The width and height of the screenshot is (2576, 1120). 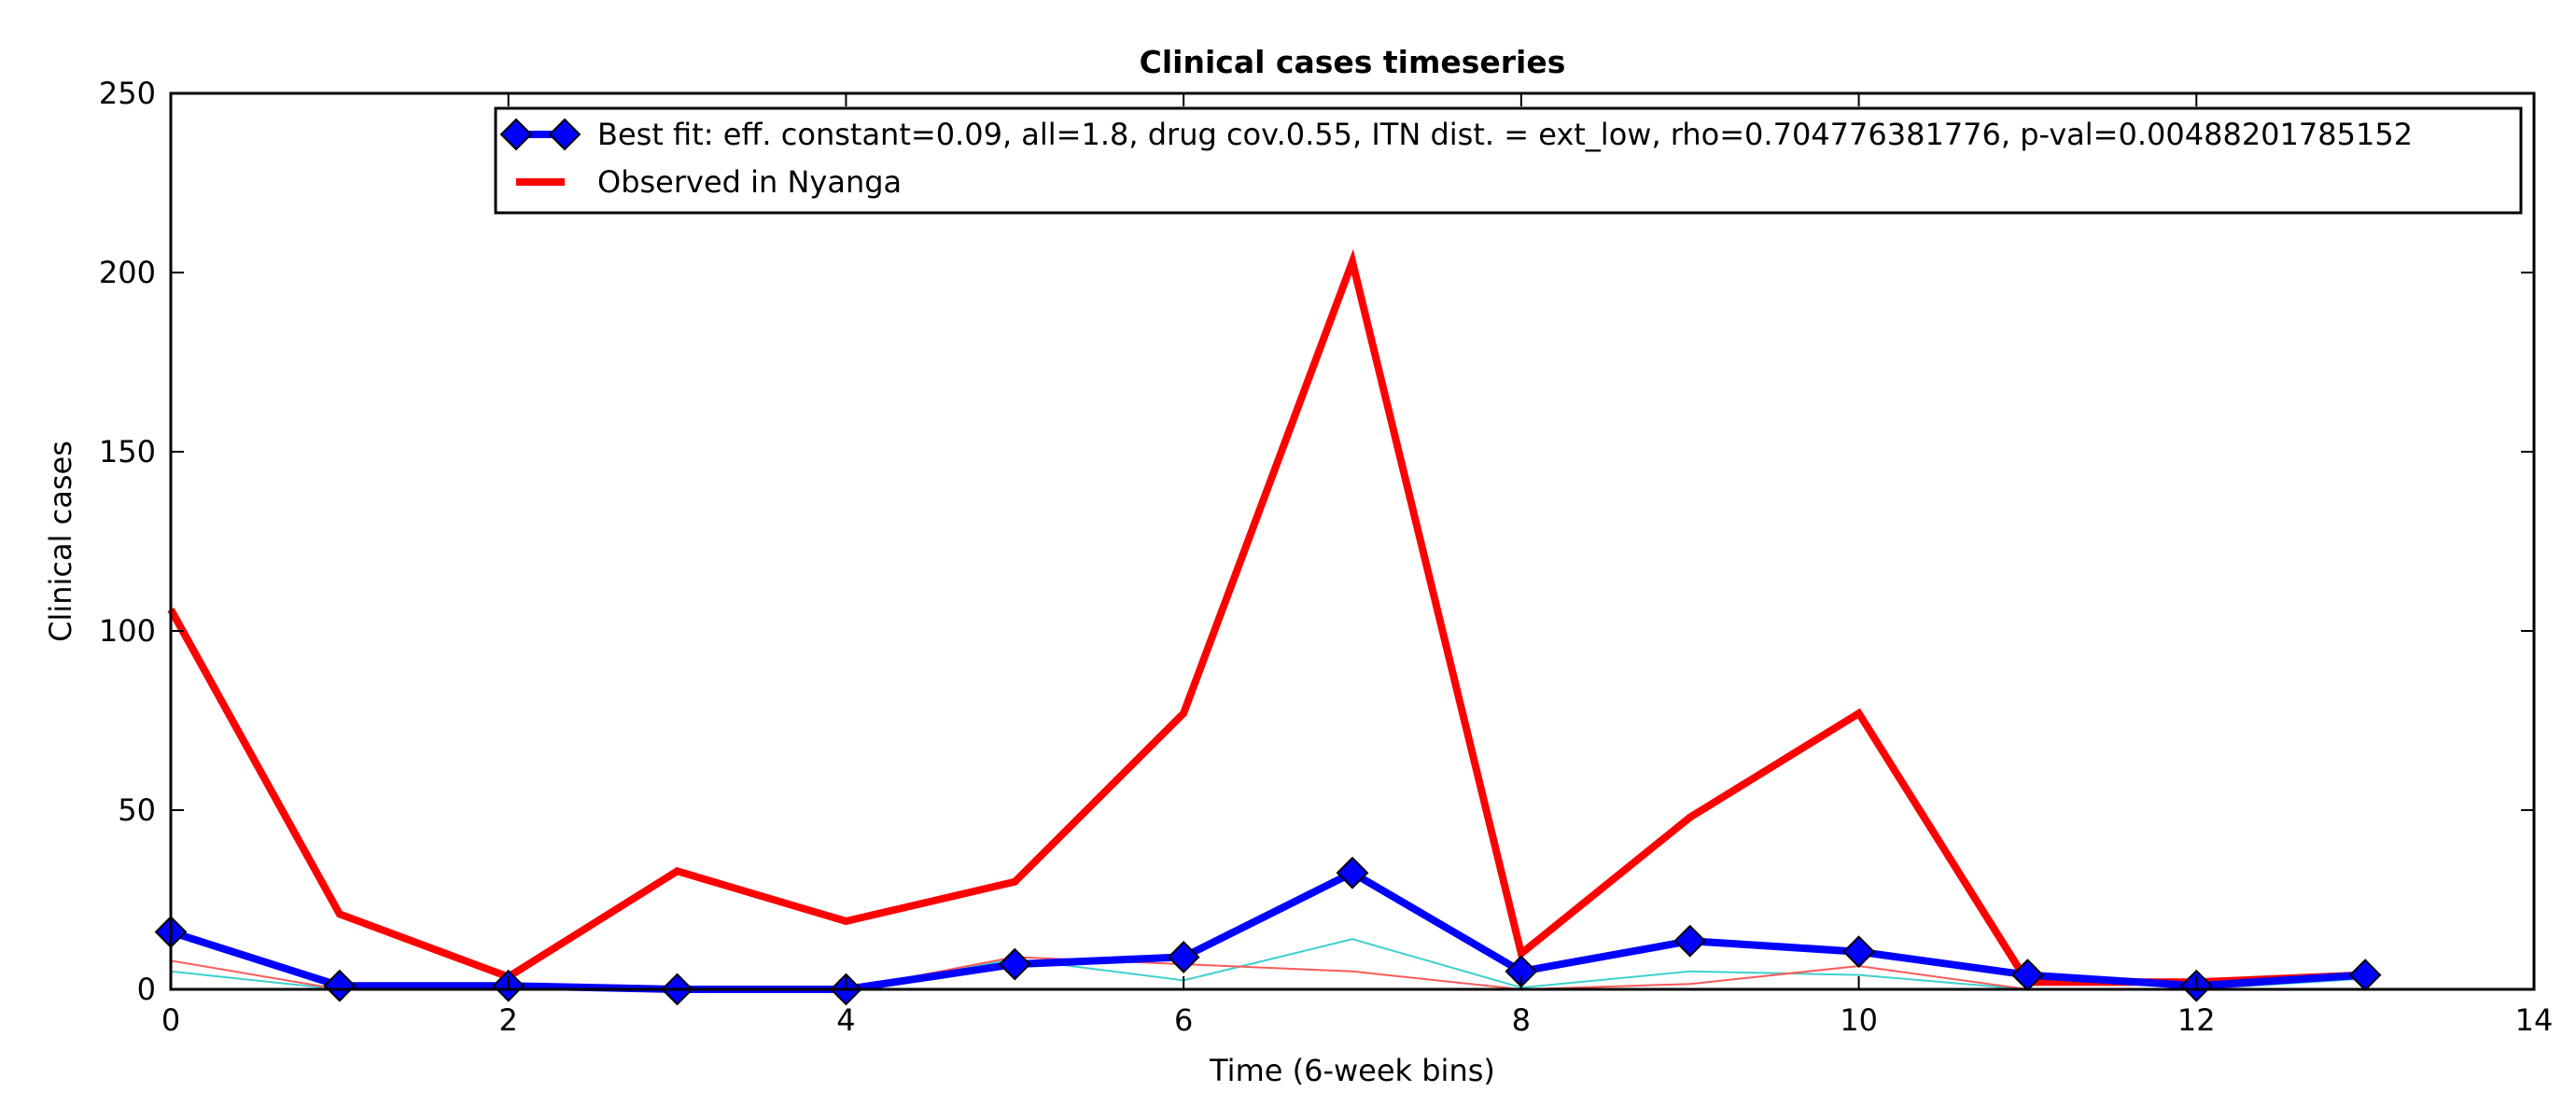 I want to click on x-tick-label: 8, so click(x=1521, y=1020).